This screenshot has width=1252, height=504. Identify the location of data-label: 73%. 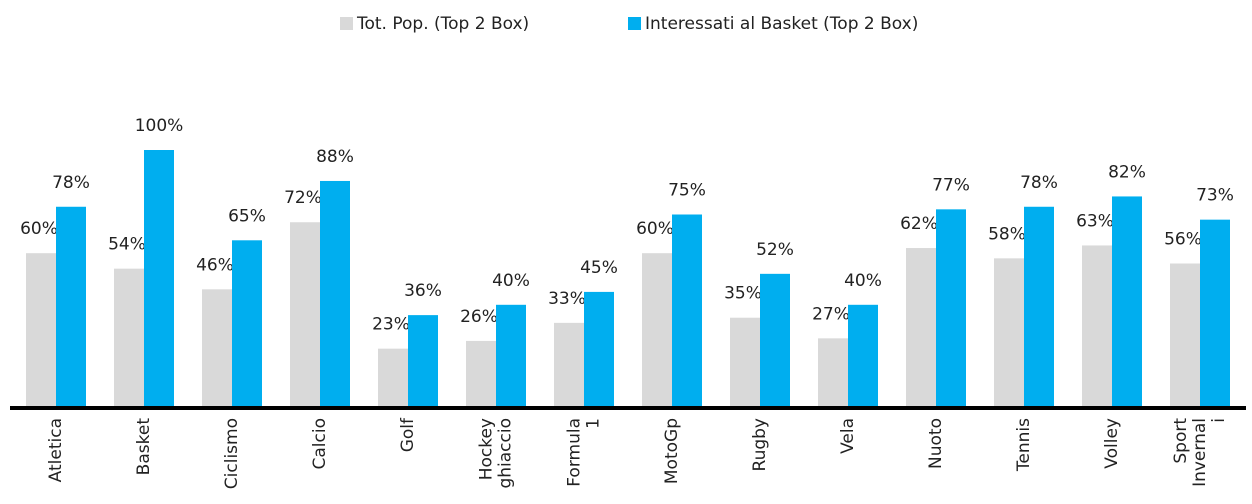
(1215, 196).